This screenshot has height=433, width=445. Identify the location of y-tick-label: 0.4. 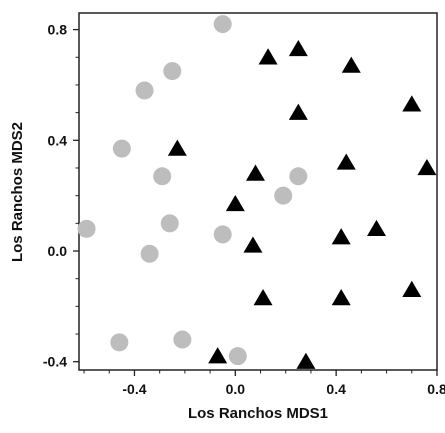
(58, 140).